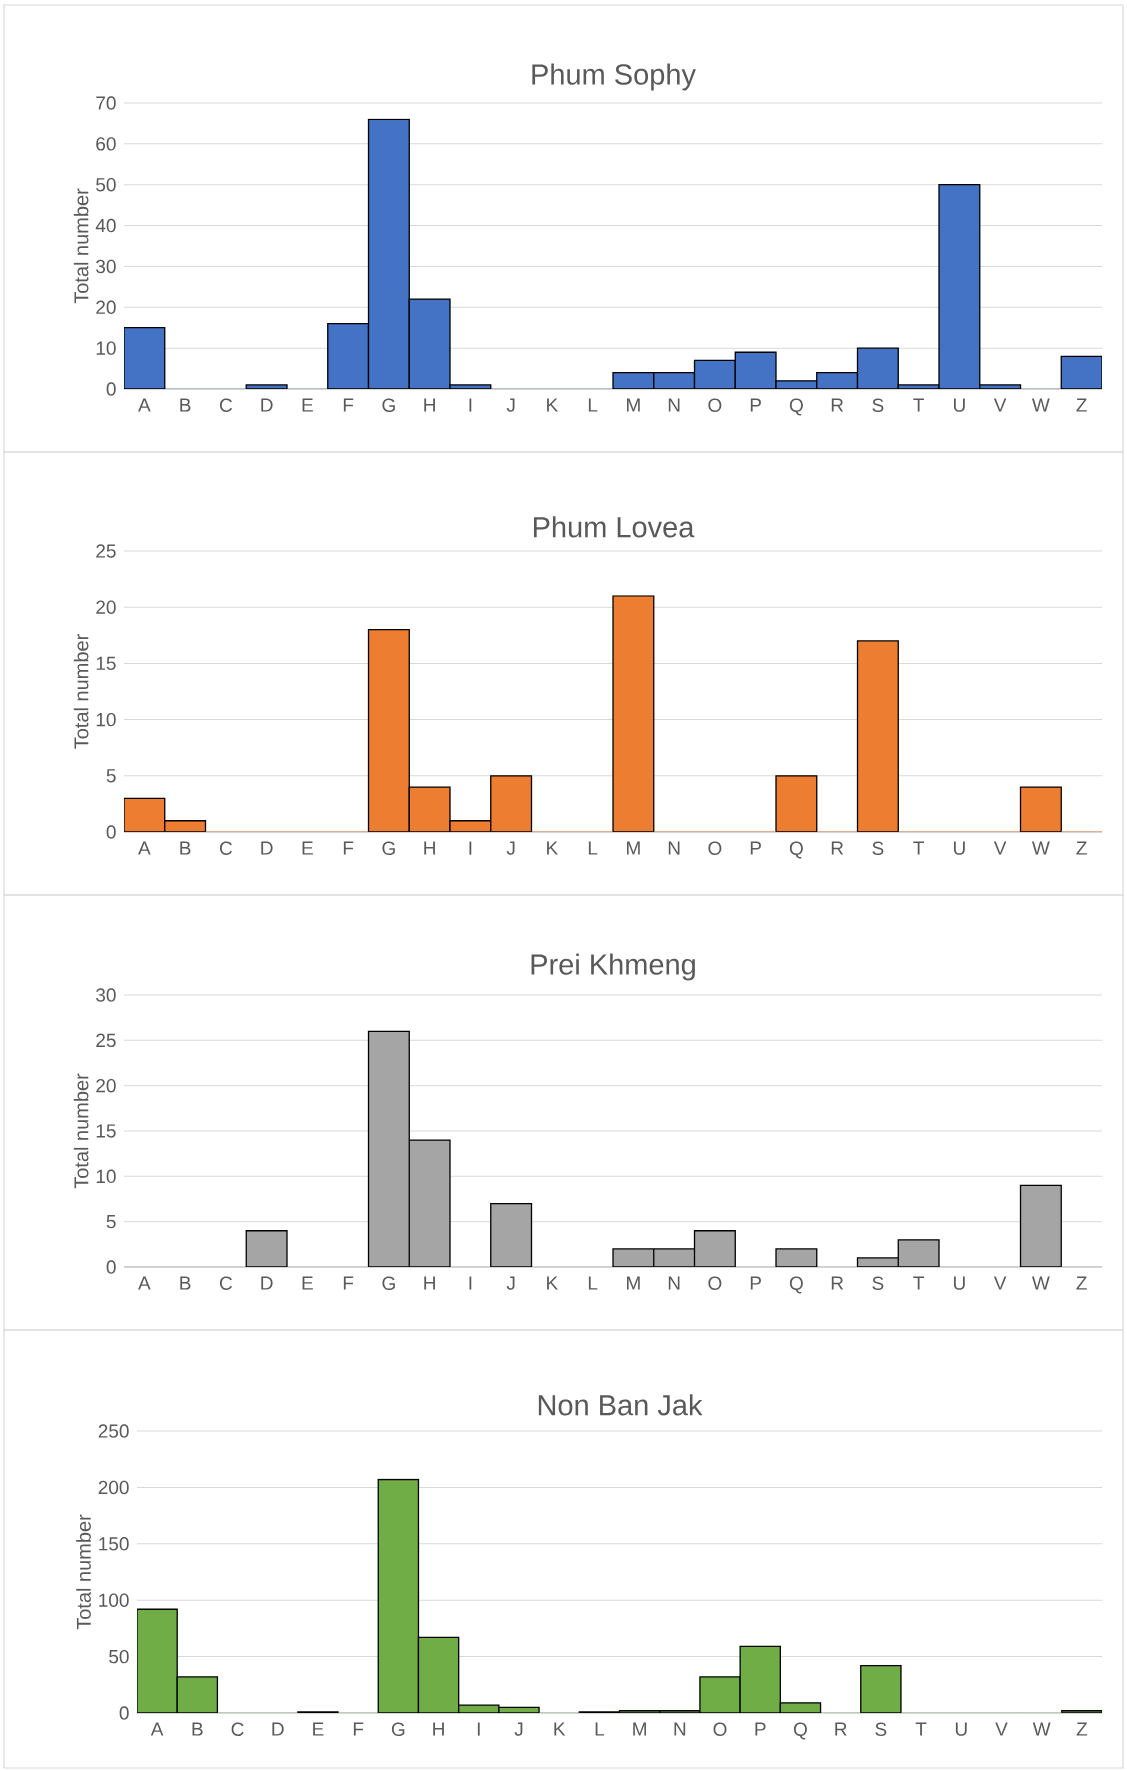 This screenshot has width=1127, height=1771. Describe the element at coordinates (114, 1544) in the screenshot. I see `y-tick-label: 150` at that location.